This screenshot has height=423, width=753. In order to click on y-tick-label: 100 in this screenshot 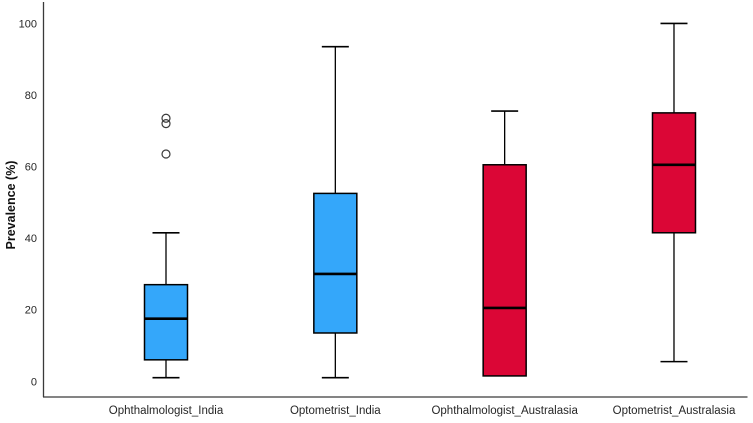, I will do `click(28, 24)`.